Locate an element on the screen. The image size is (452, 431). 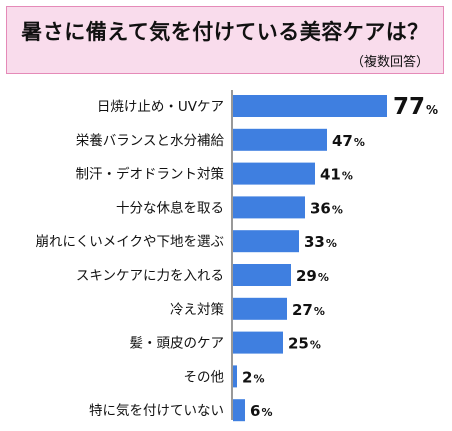
value-label: 41% is located at coordinates (336, 175).